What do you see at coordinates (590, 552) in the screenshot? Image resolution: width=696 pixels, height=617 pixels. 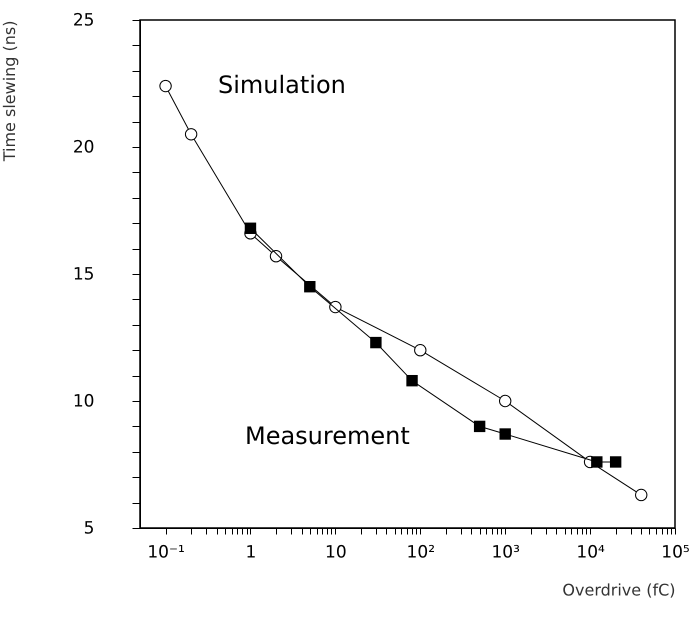 I see `x-tick-label: 10⁴` at bounding box center [590, 552].